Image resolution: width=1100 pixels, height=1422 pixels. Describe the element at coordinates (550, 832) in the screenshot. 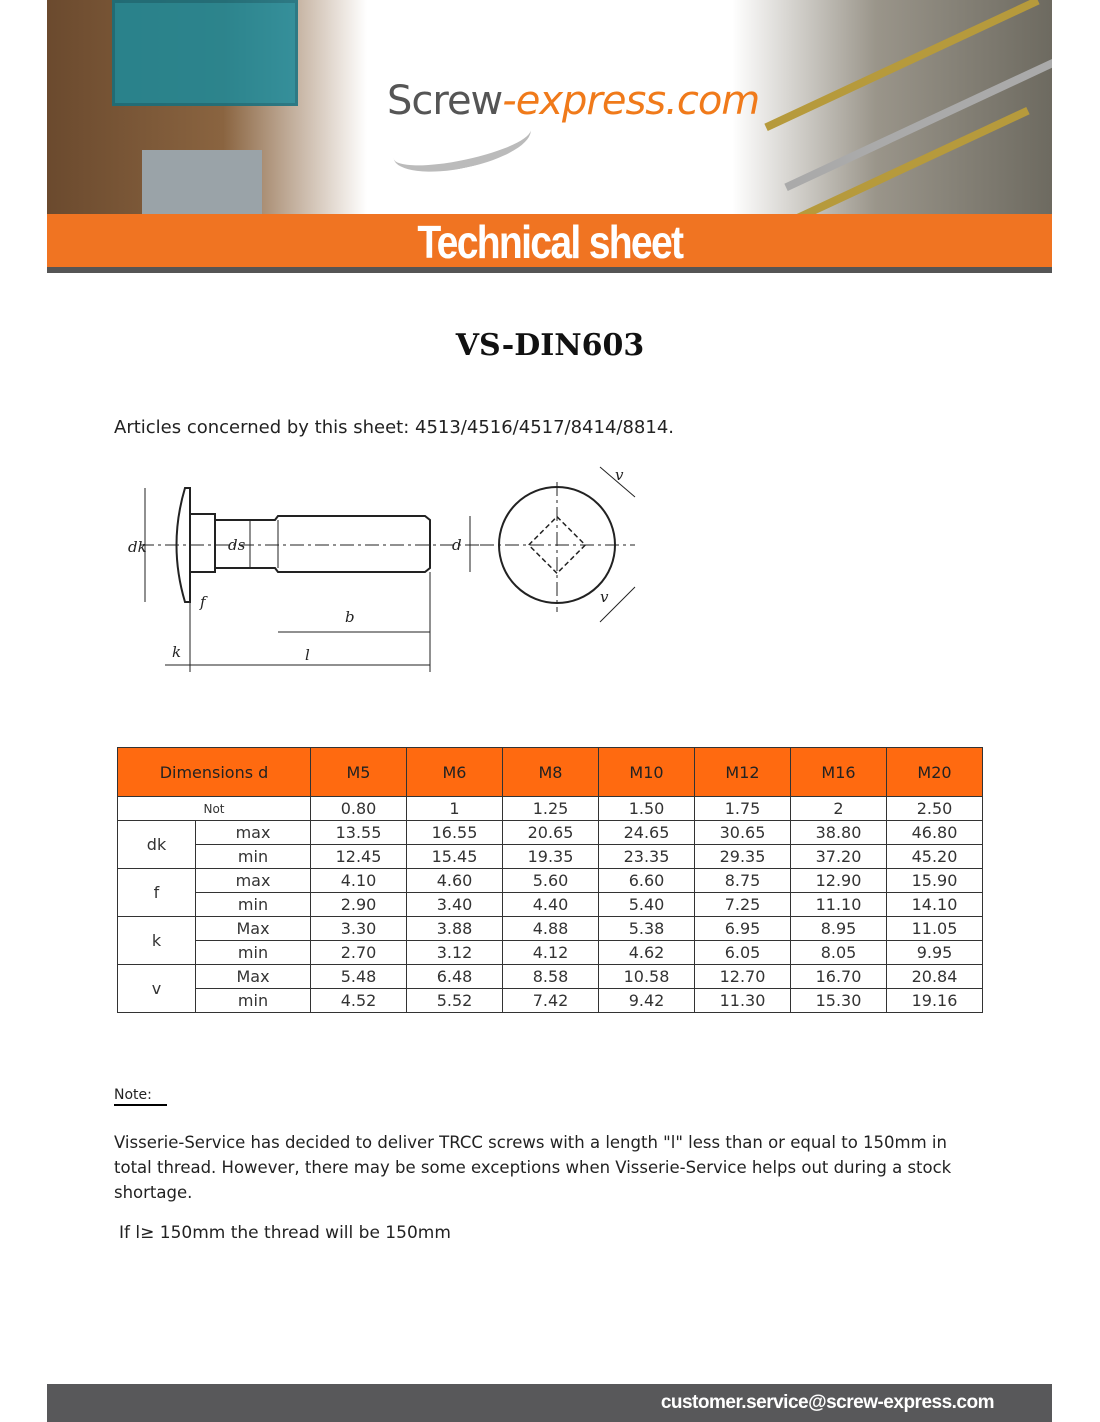

I see `table-cell: 20.65` at that location.